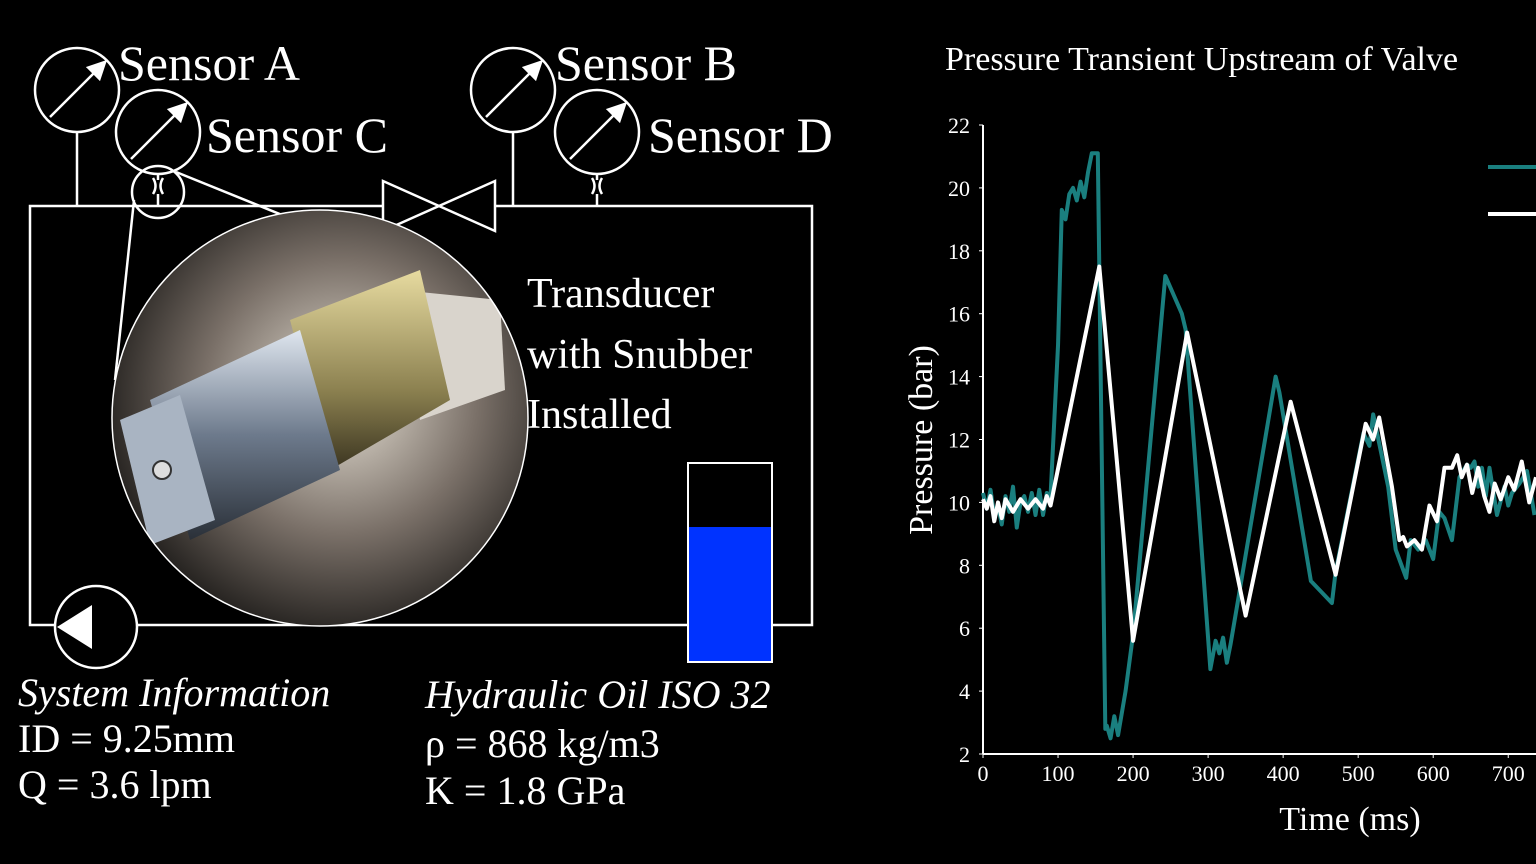 Image resolution: width=1536 pixels, height=864 pixels. I want to click on transducer-label: with Snubber, so click(639, 355).